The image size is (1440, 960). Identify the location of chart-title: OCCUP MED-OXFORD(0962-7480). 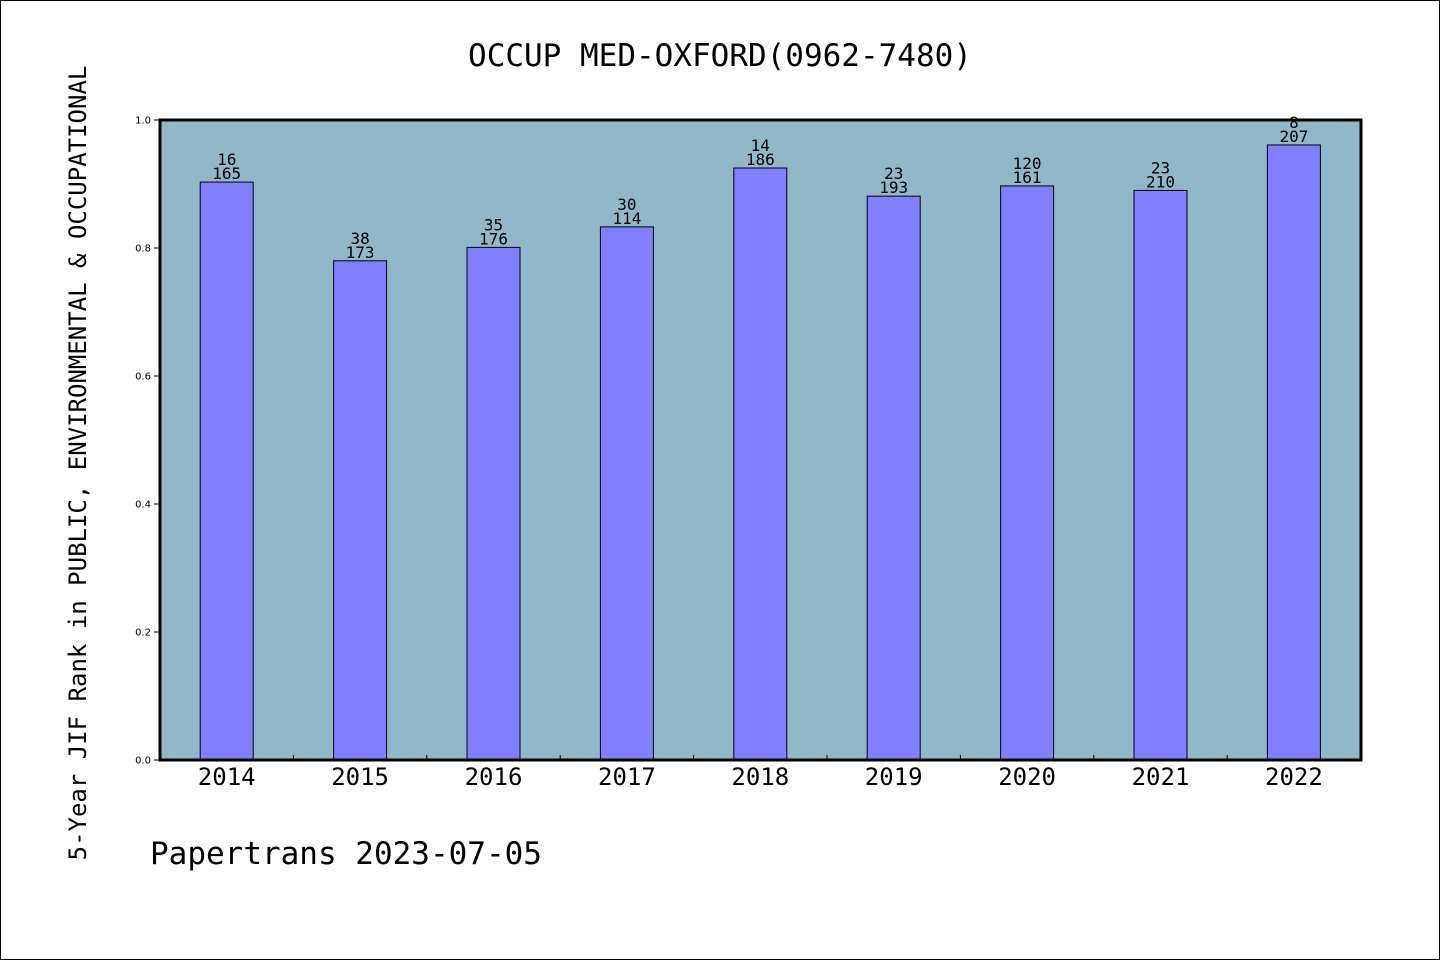
(720, 56).